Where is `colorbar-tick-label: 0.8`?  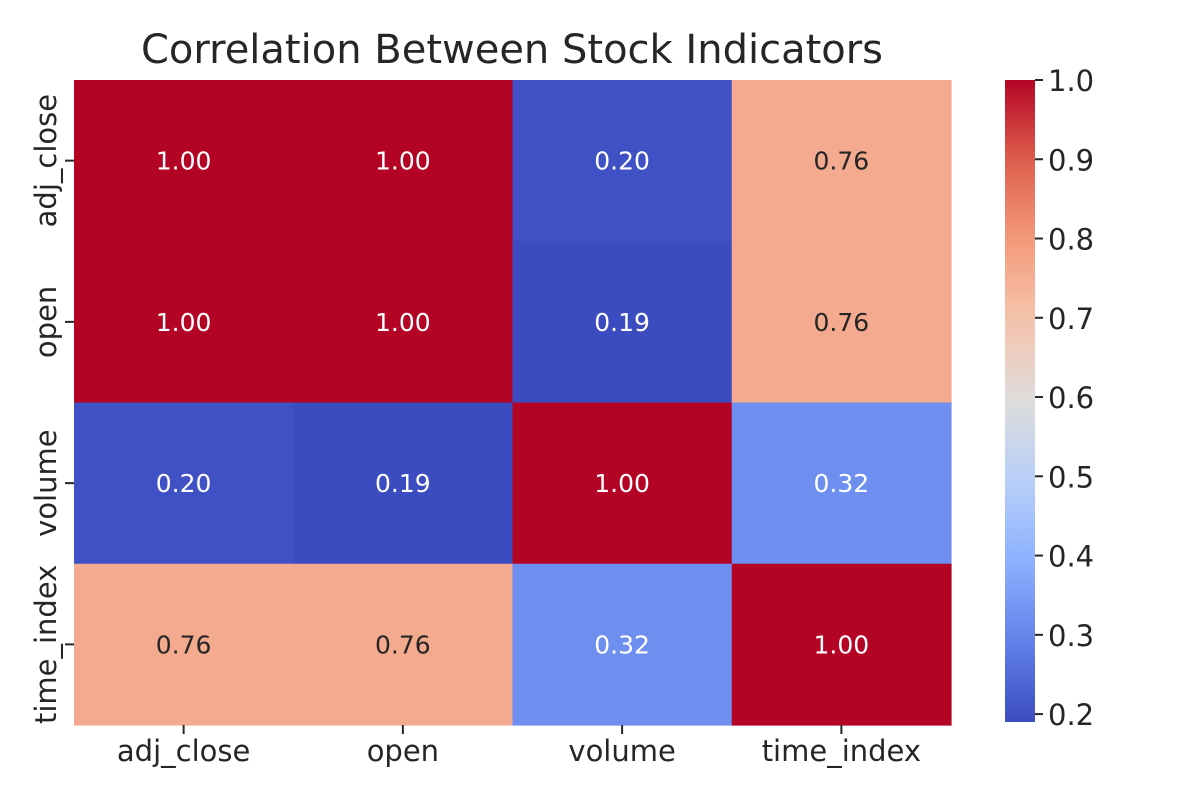 colorbar-tick-label: 0.8 is located at coordinates (1071, 240).